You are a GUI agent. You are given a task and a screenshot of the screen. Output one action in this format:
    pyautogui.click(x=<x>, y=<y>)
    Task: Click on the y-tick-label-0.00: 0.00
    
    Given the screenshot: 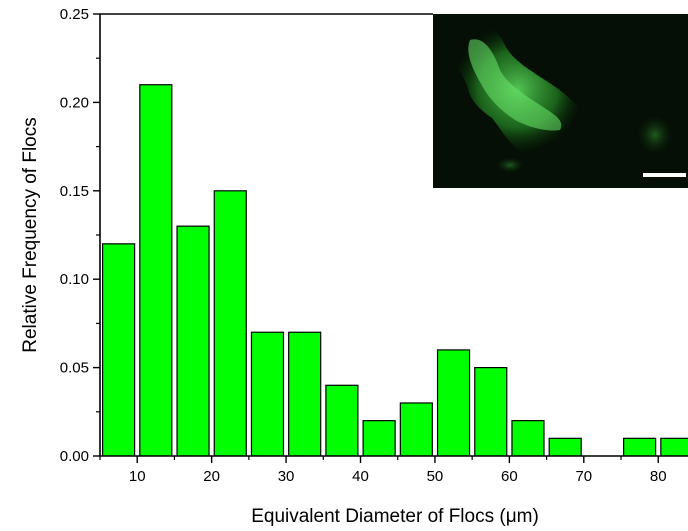 What is the action you would take?
    pyautogui.click(x=74, y=456)
    